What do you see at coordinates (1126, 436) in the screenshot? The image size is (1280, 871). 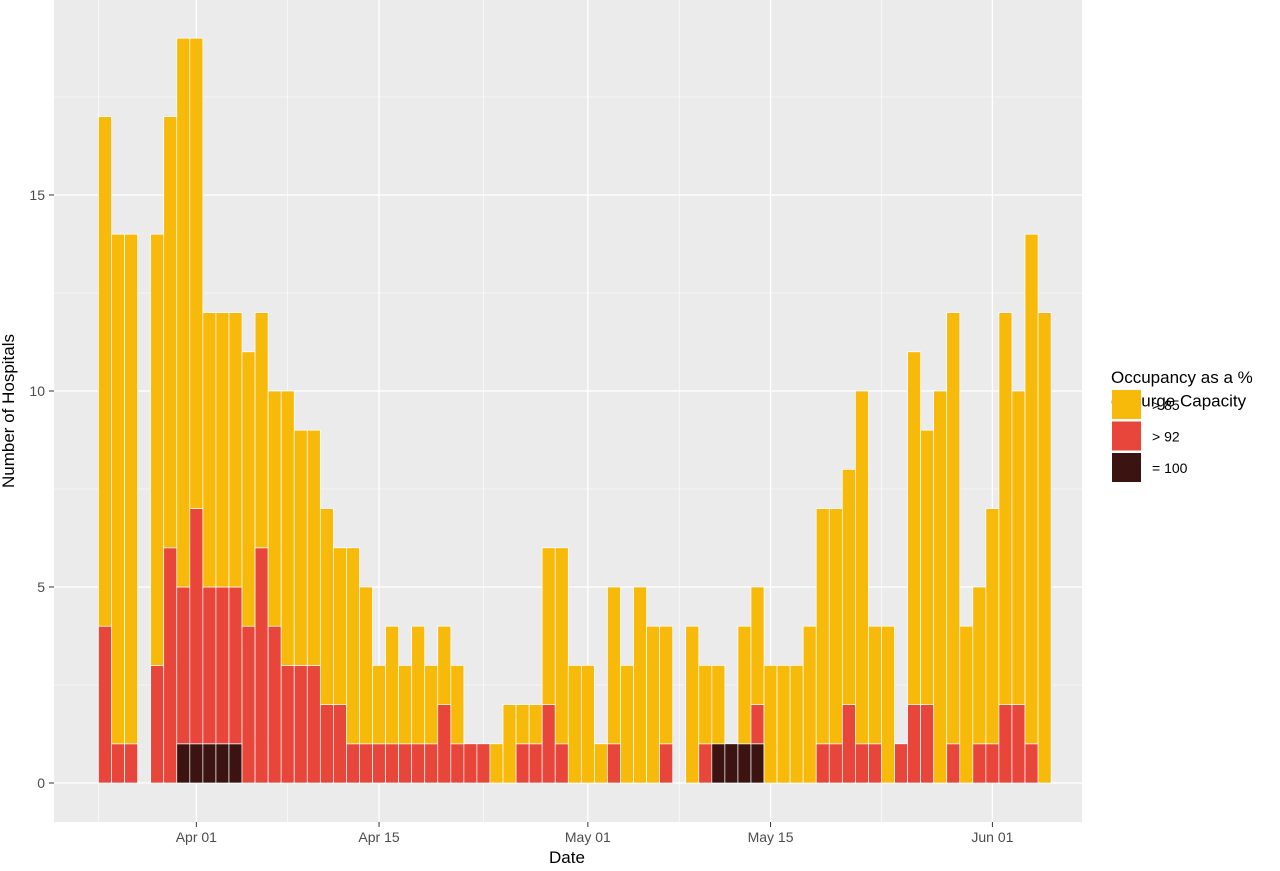 I see `legend-swatch` at bounding box center [1126, 436].